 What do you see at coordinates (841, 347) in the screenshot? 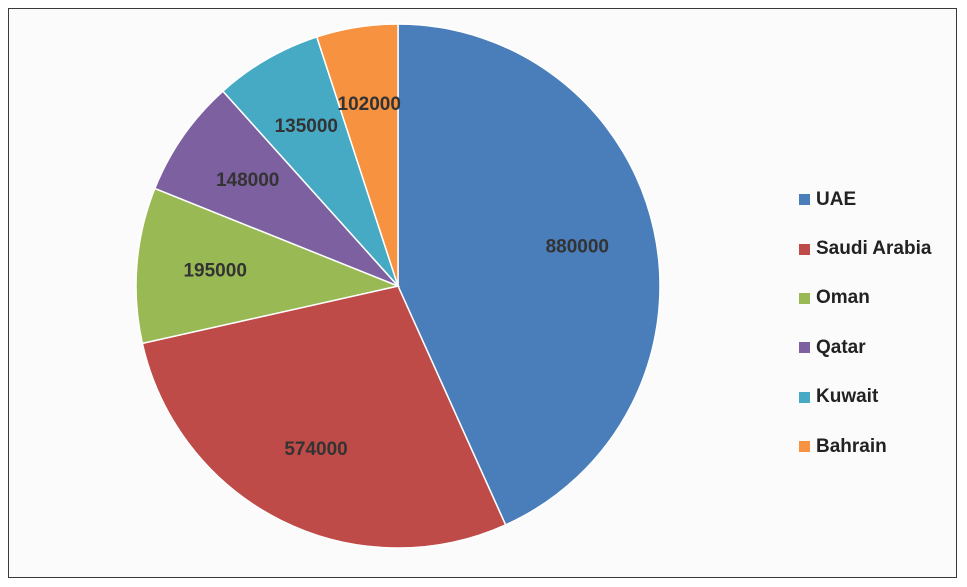
I see `legend-label-qatar: Qatar` at bounding box center [841, 347].